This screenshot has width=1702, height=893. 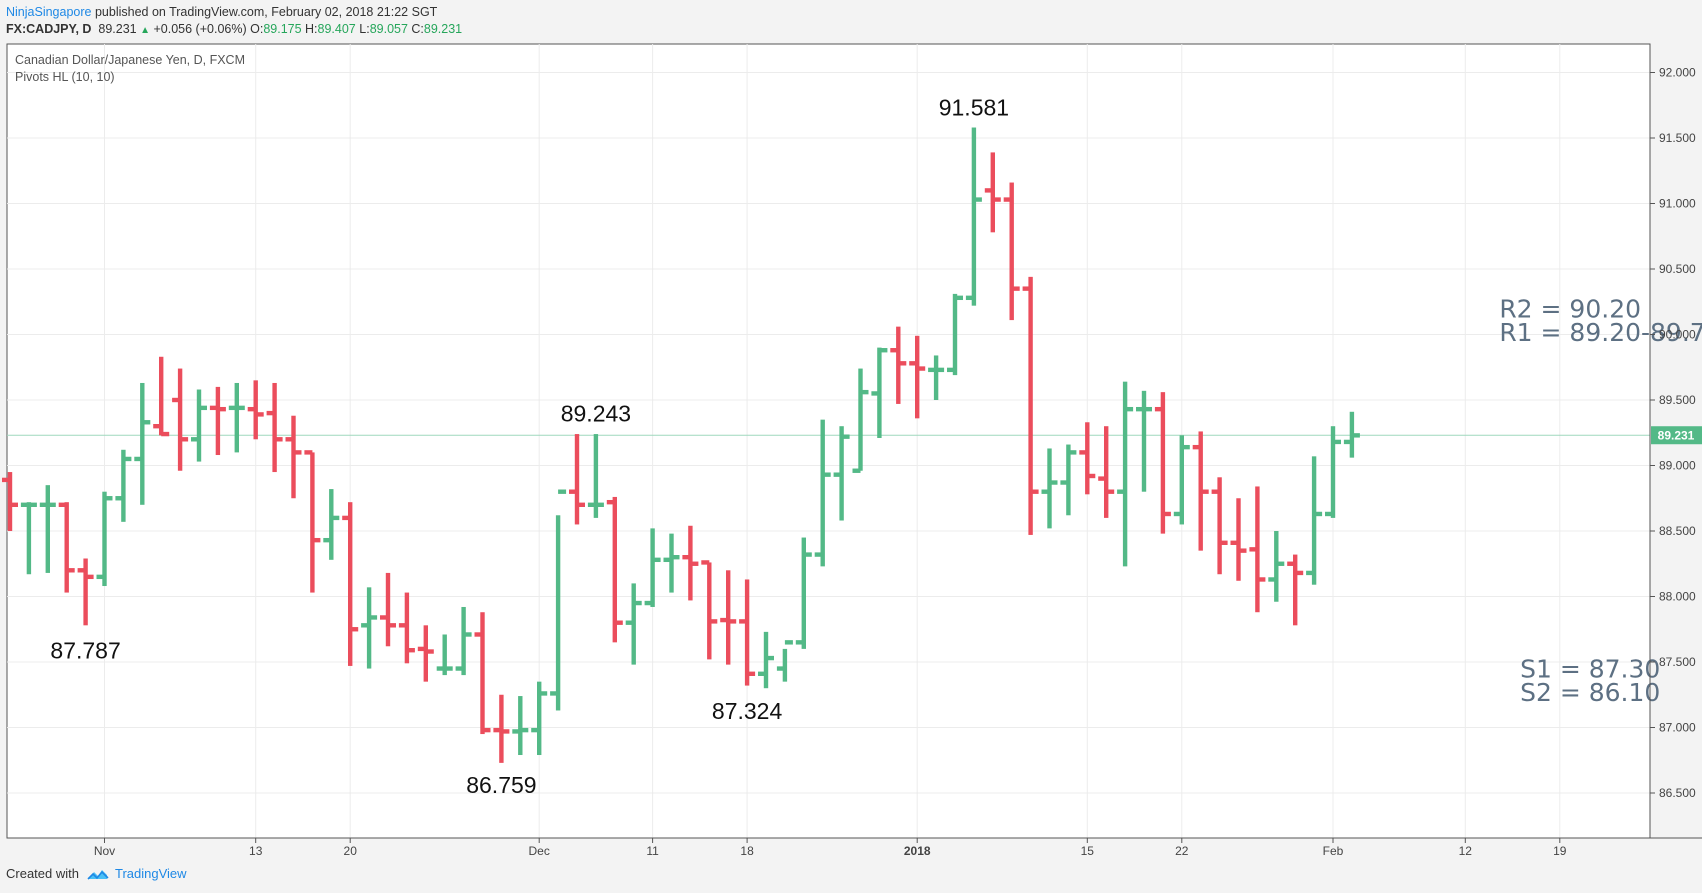 I want to click on footer: Created with TradingView, so click(x=96, y=873).